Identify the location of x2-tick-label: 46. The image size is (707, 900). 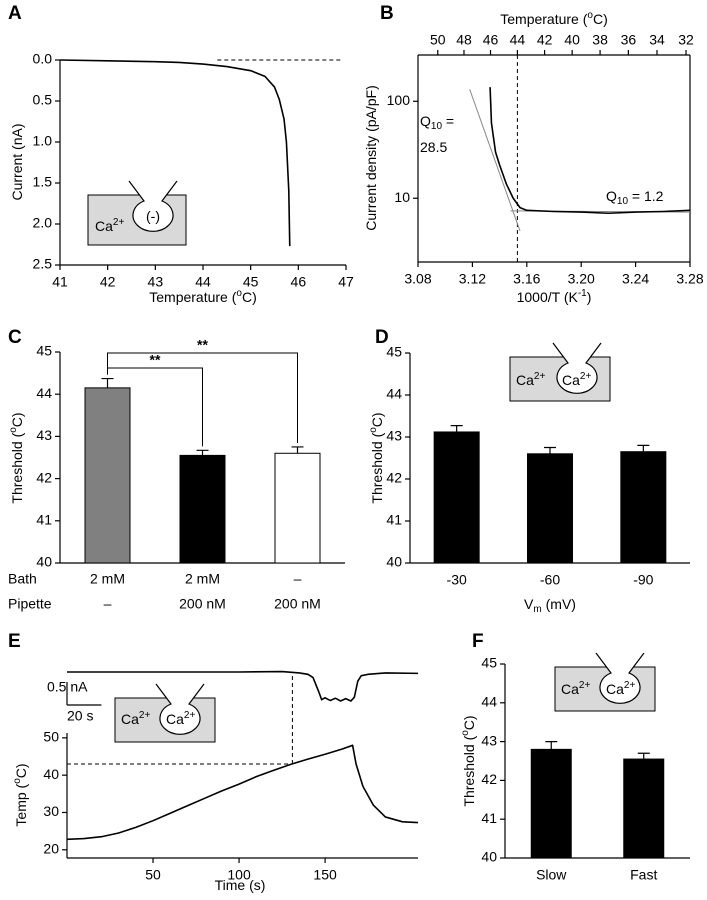
(491, 40).